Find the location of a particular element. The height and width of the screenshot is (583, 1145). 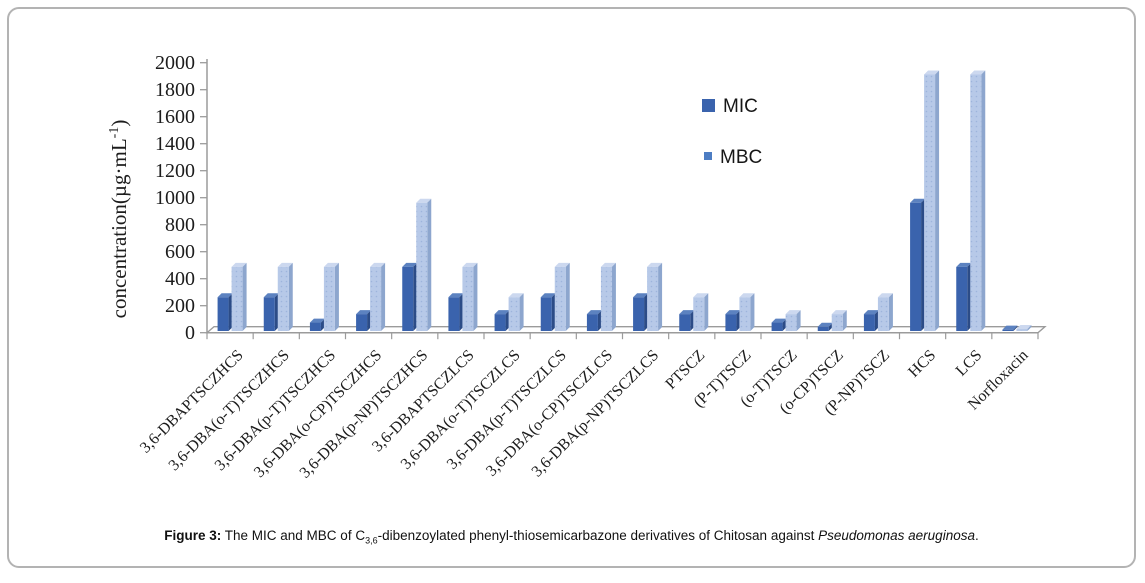

y-tick-label: 1200 is located at coordinates (175, 171).